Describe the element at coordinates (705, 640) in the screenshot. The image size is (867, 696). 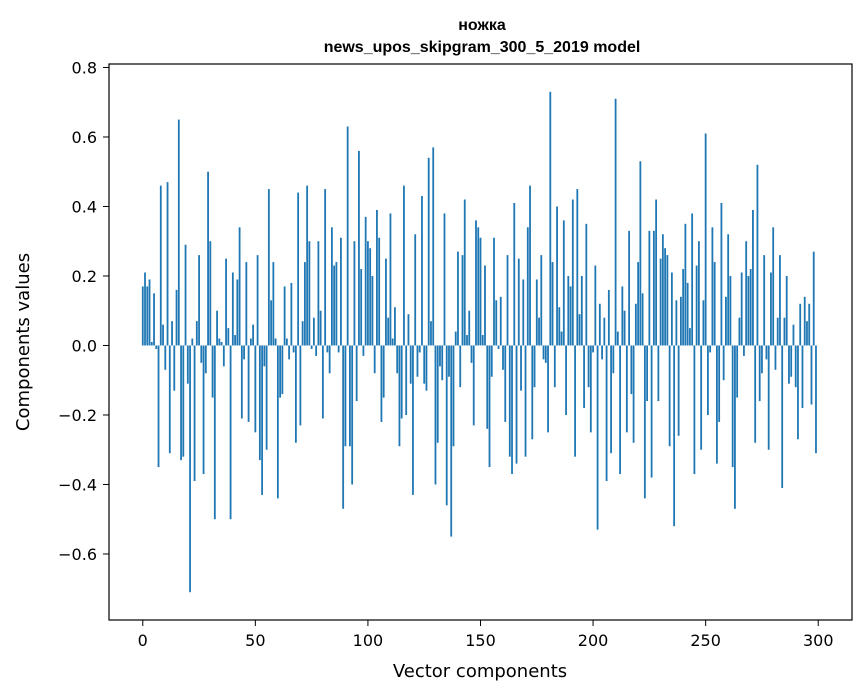
I see `x-tick-label: 250` at that location.